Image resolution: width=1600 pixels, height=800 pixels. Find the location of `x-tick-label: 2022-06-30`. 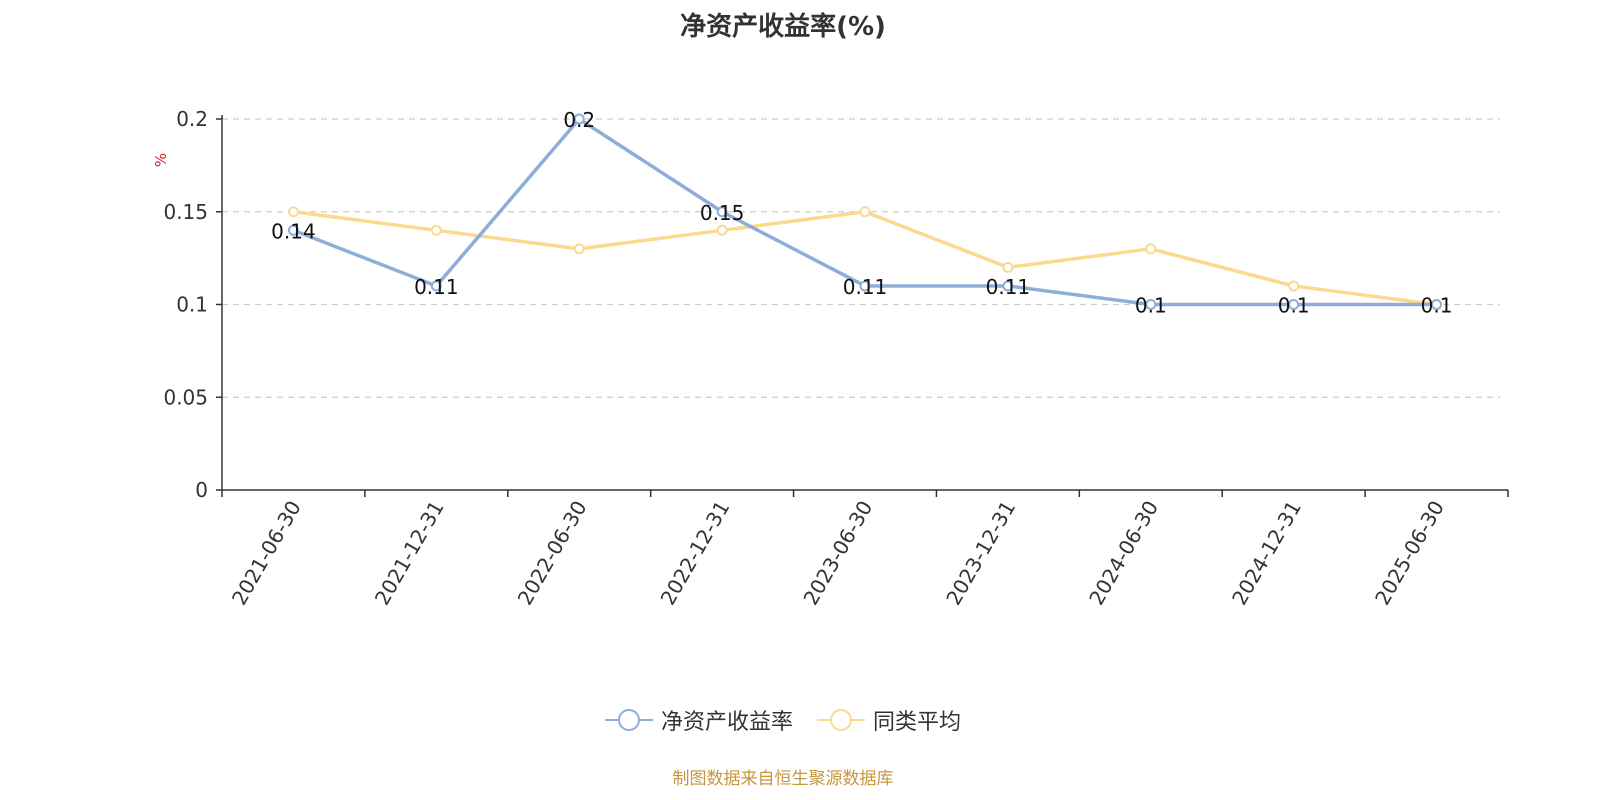

x-tick-label: 2022-06-30 is located at coordinates (552, 553).